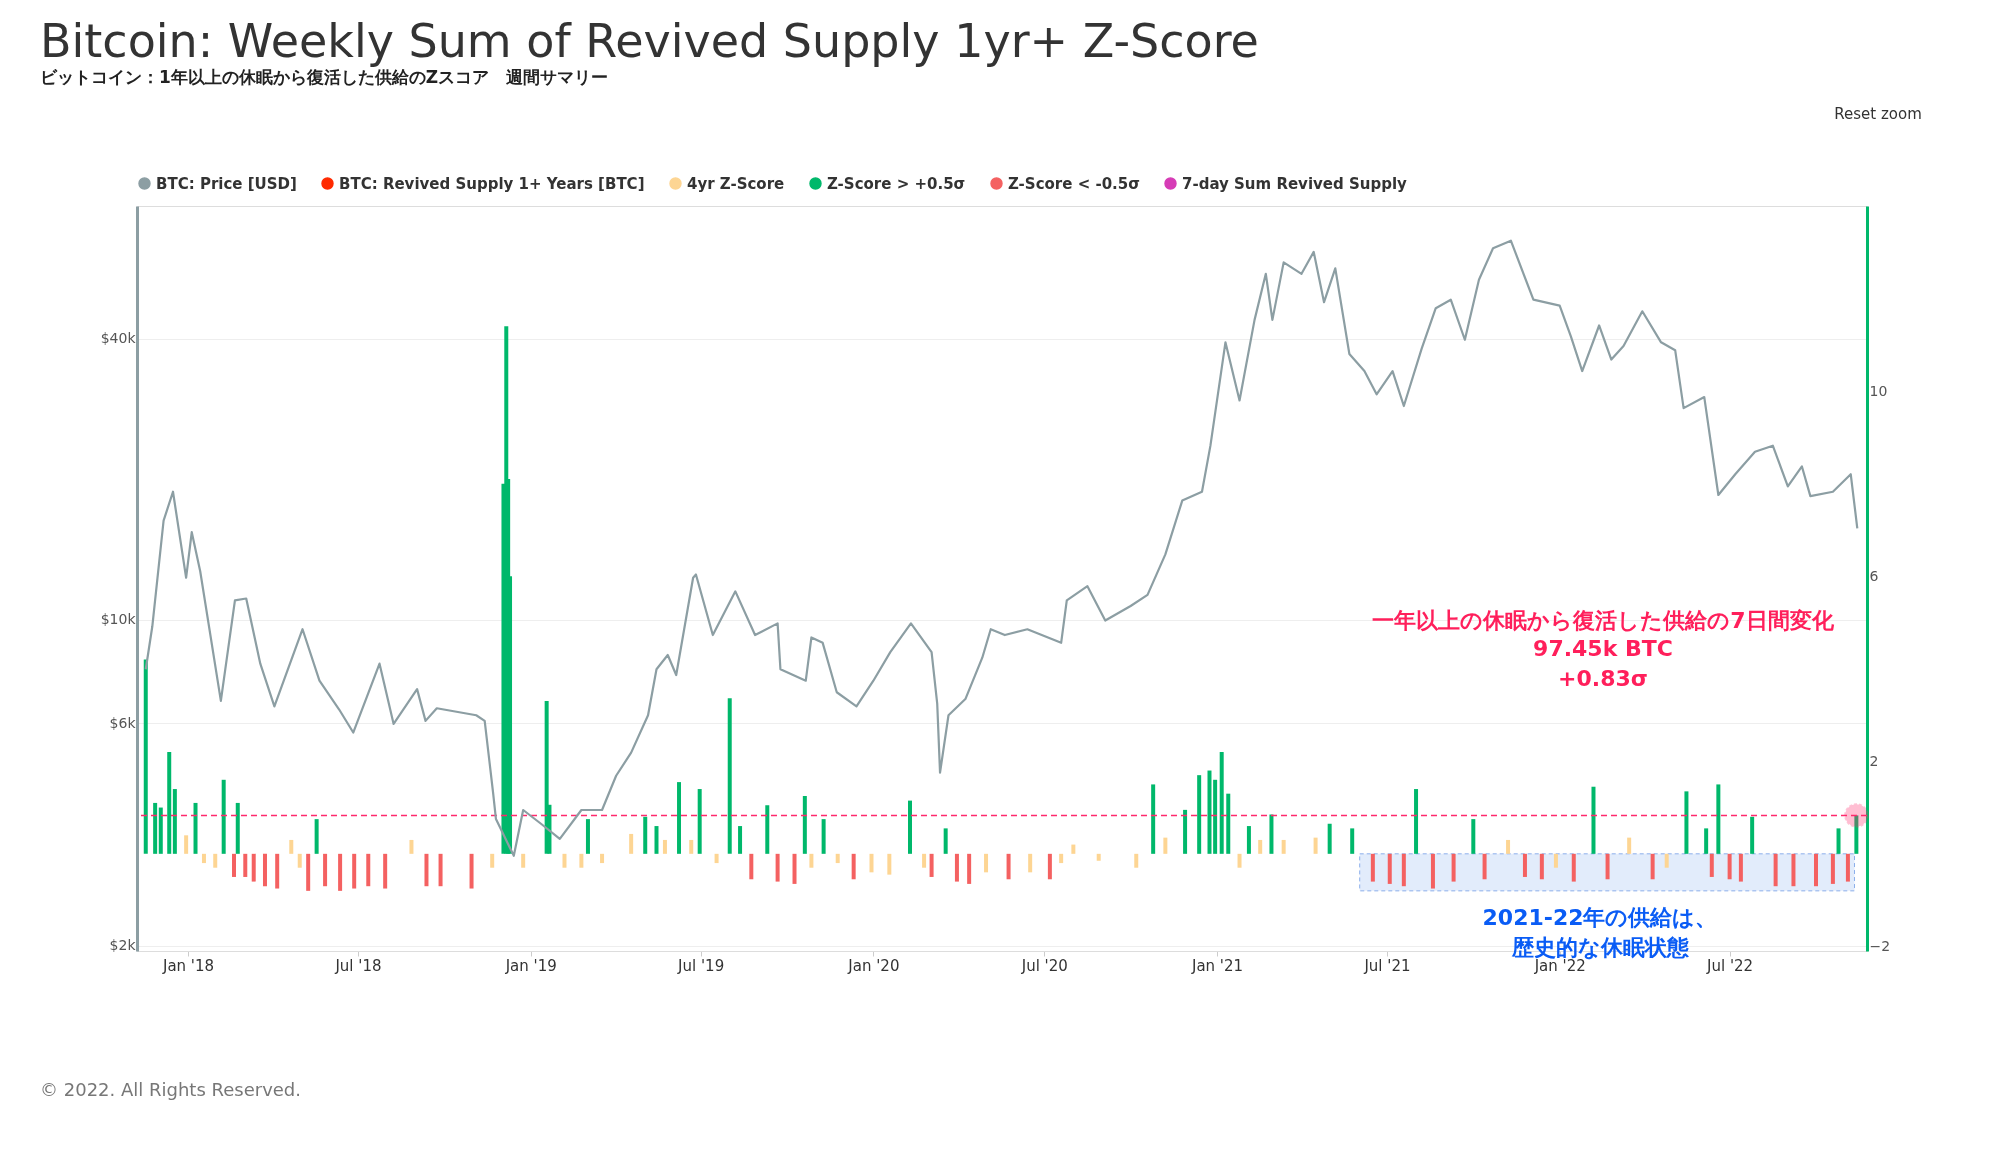 This screenshot has width=2000, height=1154. What do you see at coordinates (530, 965) in the screenshot?
I see `x-tick-label: Jan '19` at bounding box center [530, 965].